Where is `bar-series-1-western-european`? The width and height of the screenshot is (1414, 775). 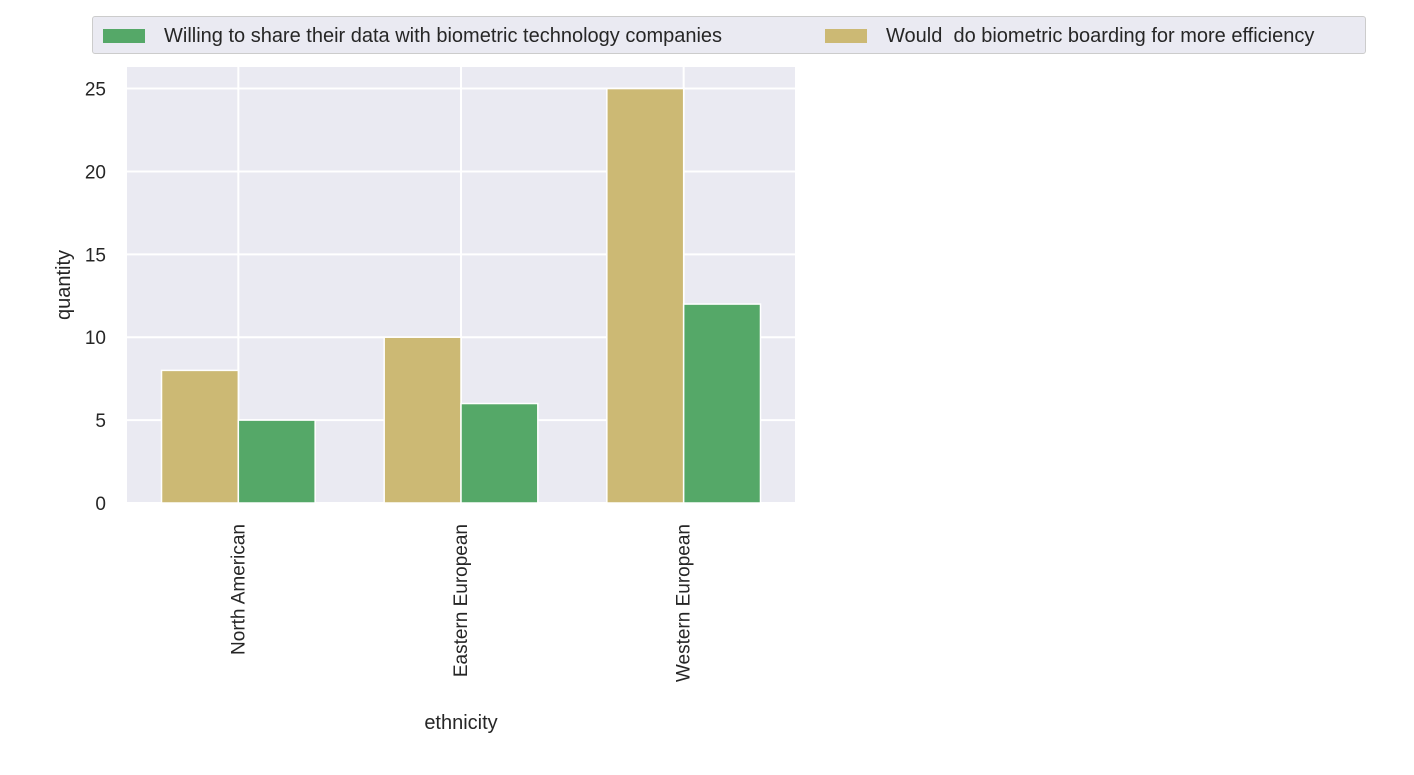 bar-series-1-western-european is located at coordinates (722, 403).